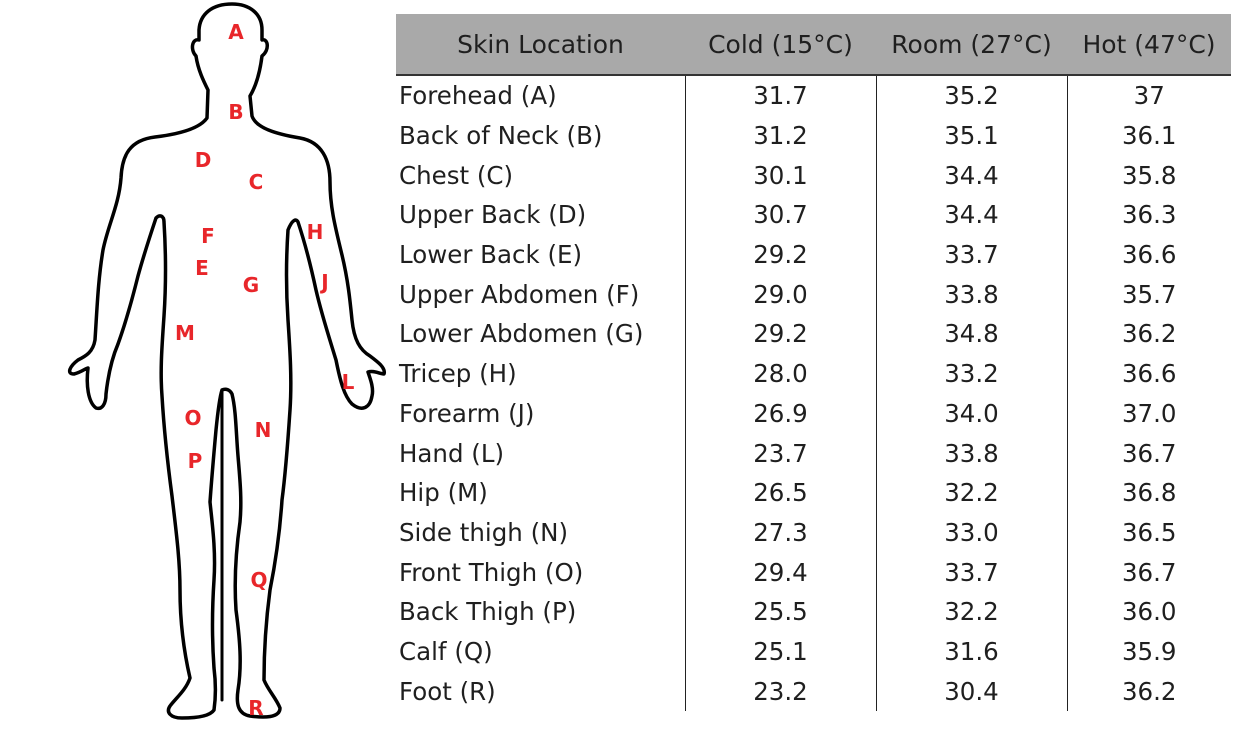 The width and height of the screenshot is (1256, 733). Describe the element at coordinates (1149, 215) in the screenshot. I see `cell-hot: 36.3` at that location.